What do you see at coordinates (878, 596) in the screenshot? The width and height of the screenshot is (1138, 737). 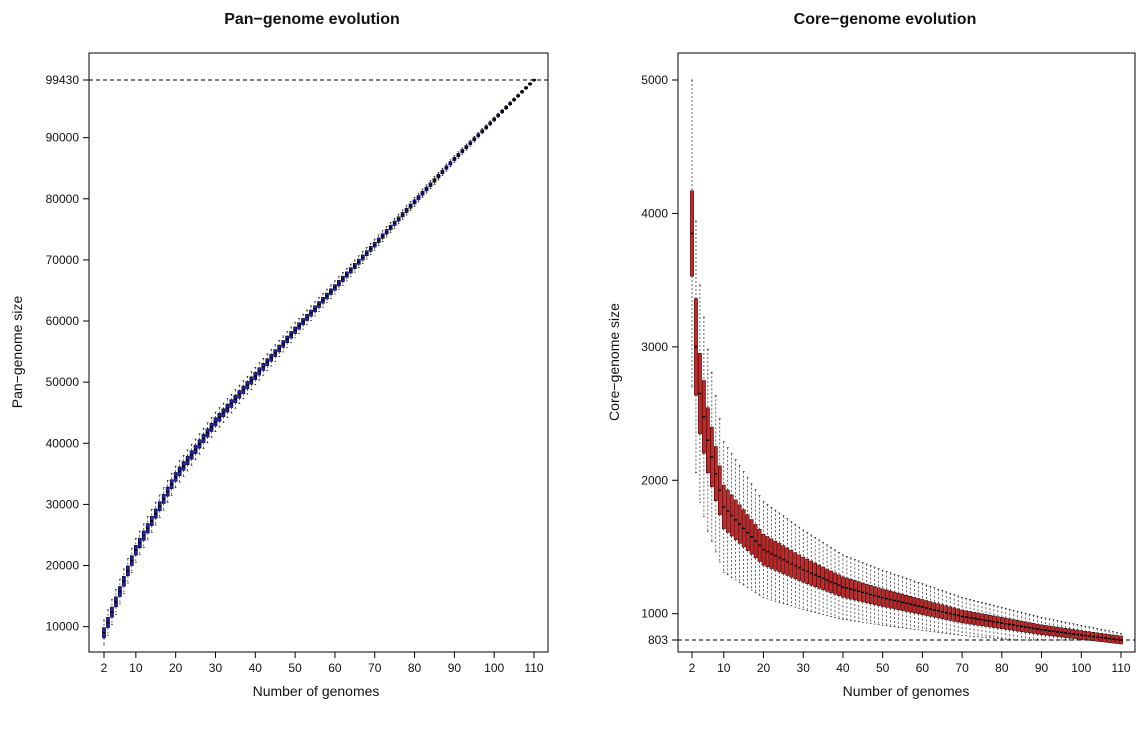 I see `core-box-n49` at bounding box center [878, 596].